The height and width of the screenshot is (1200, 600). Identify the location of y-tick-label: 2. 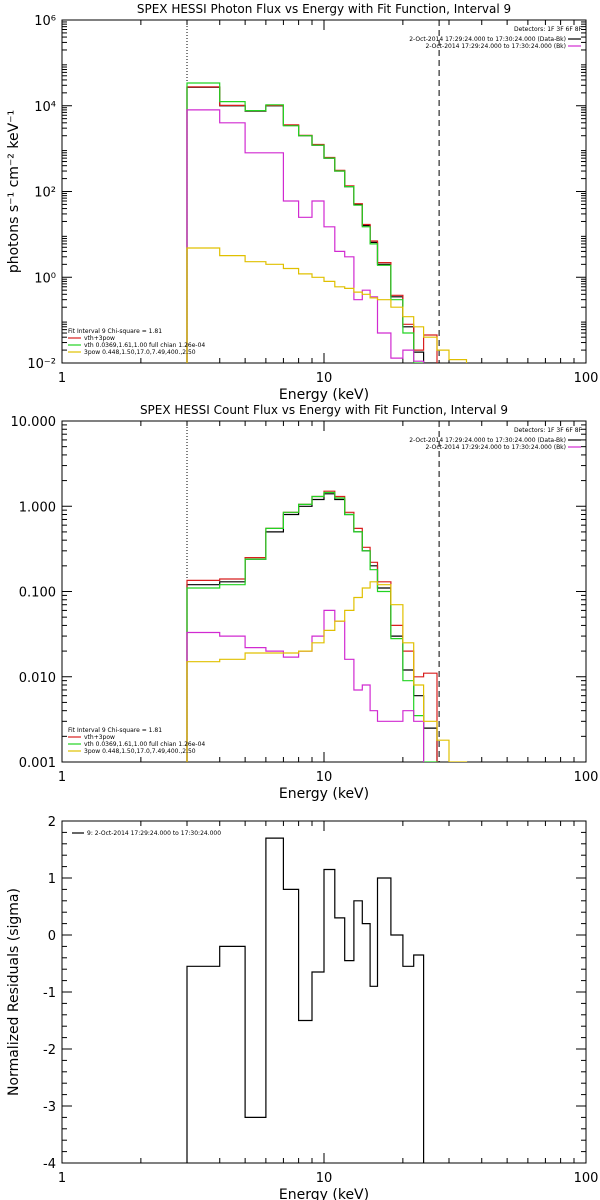
(52, 822).